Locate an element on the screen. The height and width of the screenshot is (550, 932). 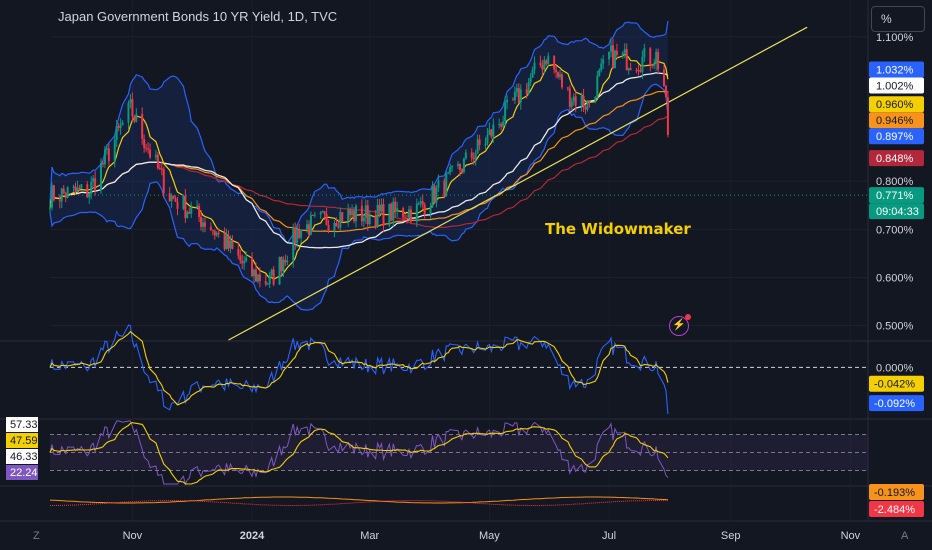
notification-dot is located at coordinates (688, 317).